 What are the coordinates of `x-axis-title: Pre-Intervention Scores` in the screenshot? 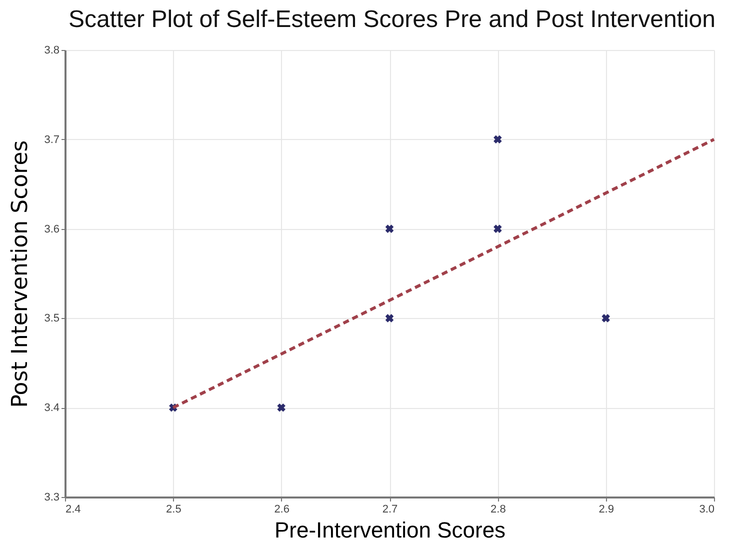 It's located at (390, 530).